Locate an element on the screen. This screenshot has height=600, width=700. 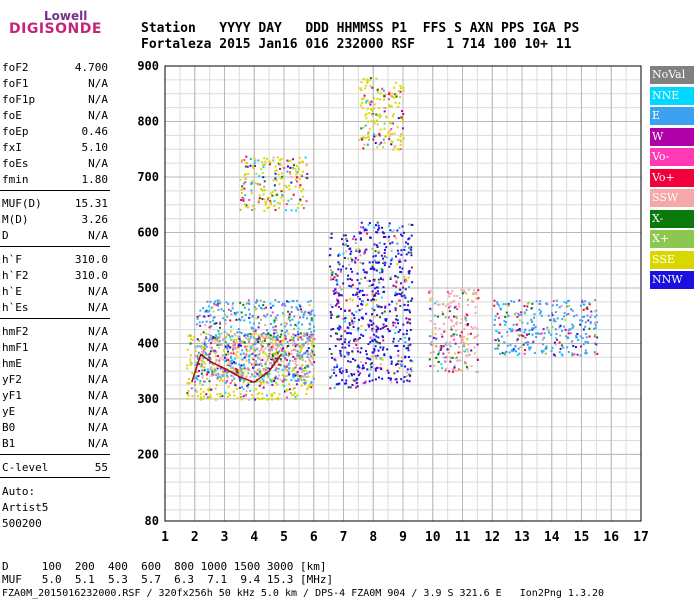
param-label: yF1 is located at coordinates (12, 395).